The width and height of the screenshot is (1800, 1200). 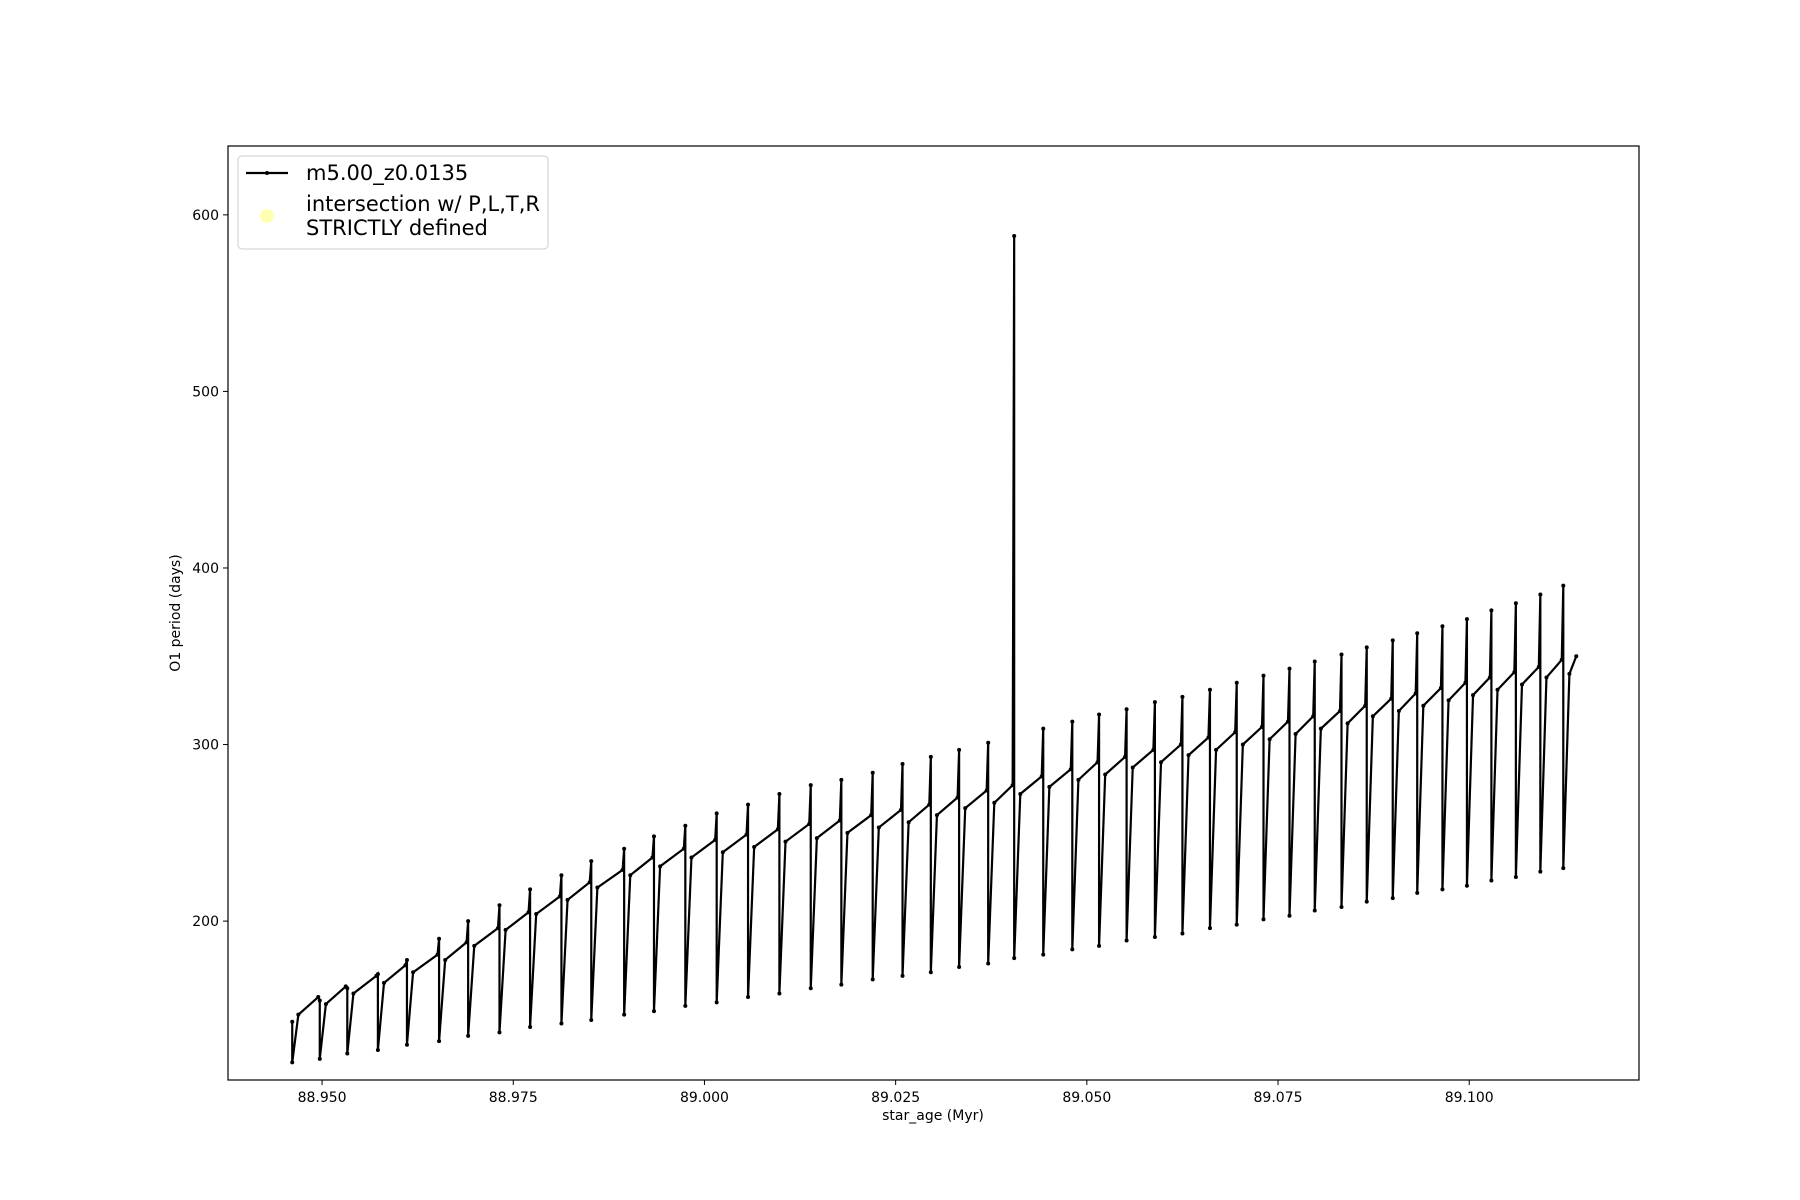 What do you see at coordinates (895, 1098) in the screenshot?
I see `x-tick-label: 89.025` at bounding box center [895, 1098].